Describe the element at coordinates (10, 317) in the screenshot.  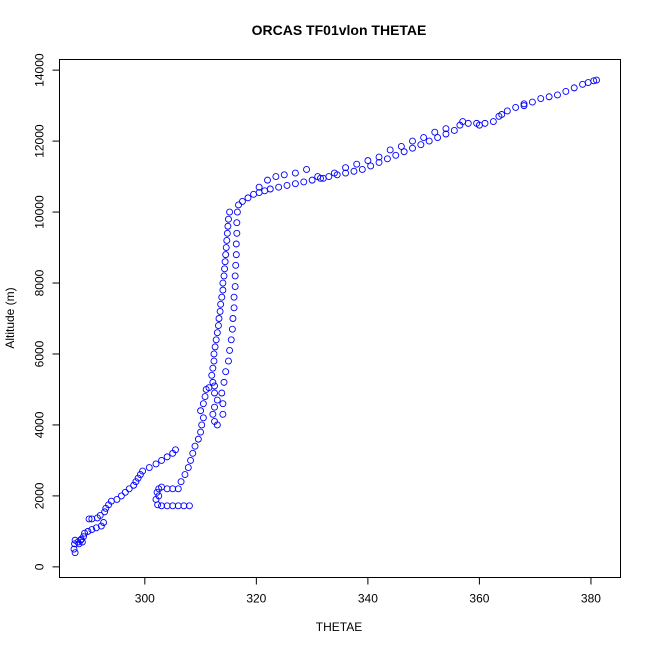
I see `y-axis-label: Altitude (m)` at that location.